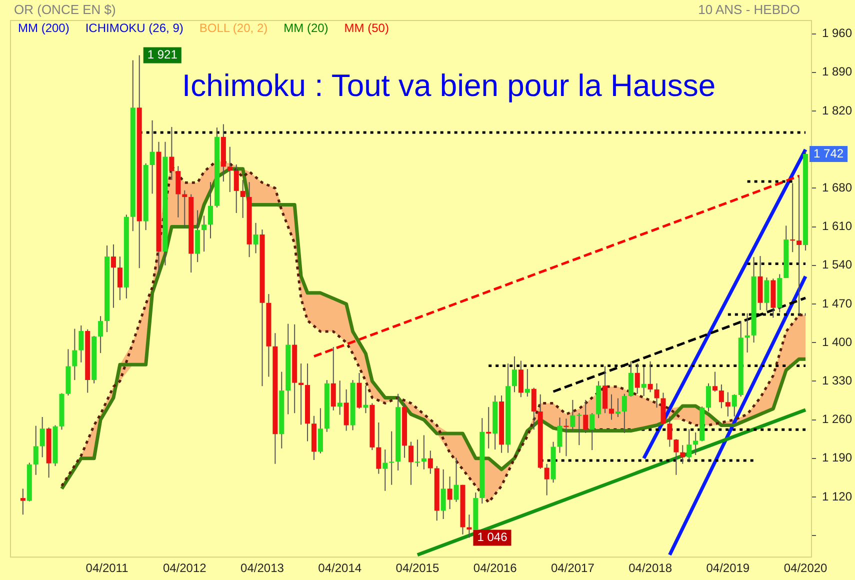 This screenshot has height=580, width=855. I want to click on x-tick-label: 04/2013, so click(262, 568).